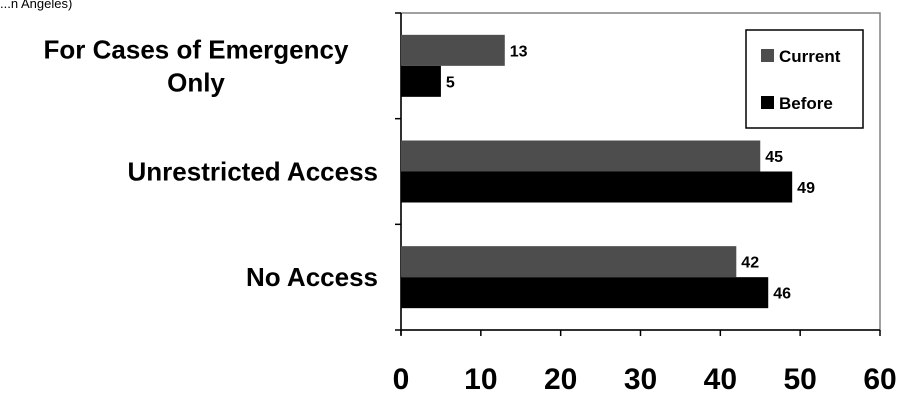 The height and width of the screenshot is (394, 899). I want to click on data-label: 49, so click(806, 188).